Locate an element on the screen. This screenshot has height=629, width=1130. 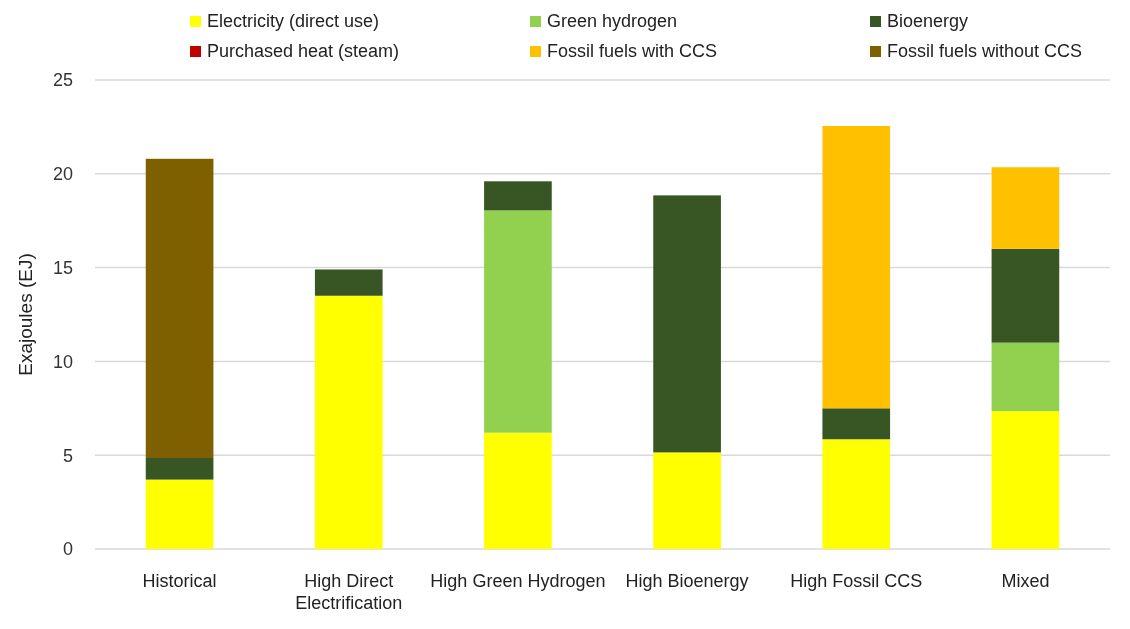
legend-label: Purchased heat (steam) is located at coordinates (303, 51).